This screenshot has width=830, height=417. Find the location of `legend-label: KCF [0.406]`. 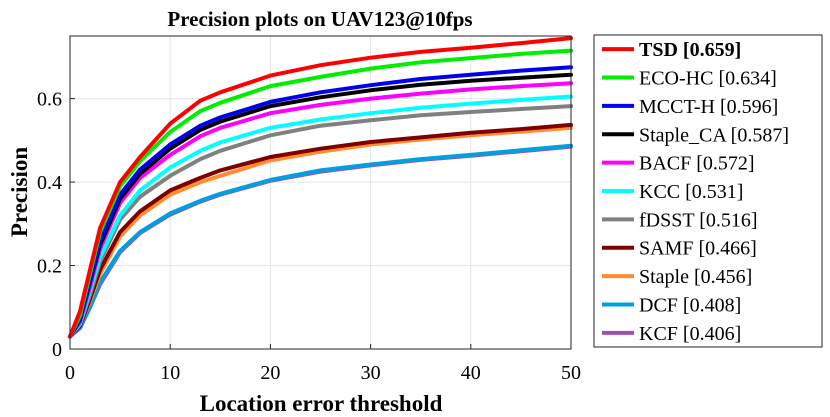

legend-label: KCF [0.406] is located at coordinates (690, 334).